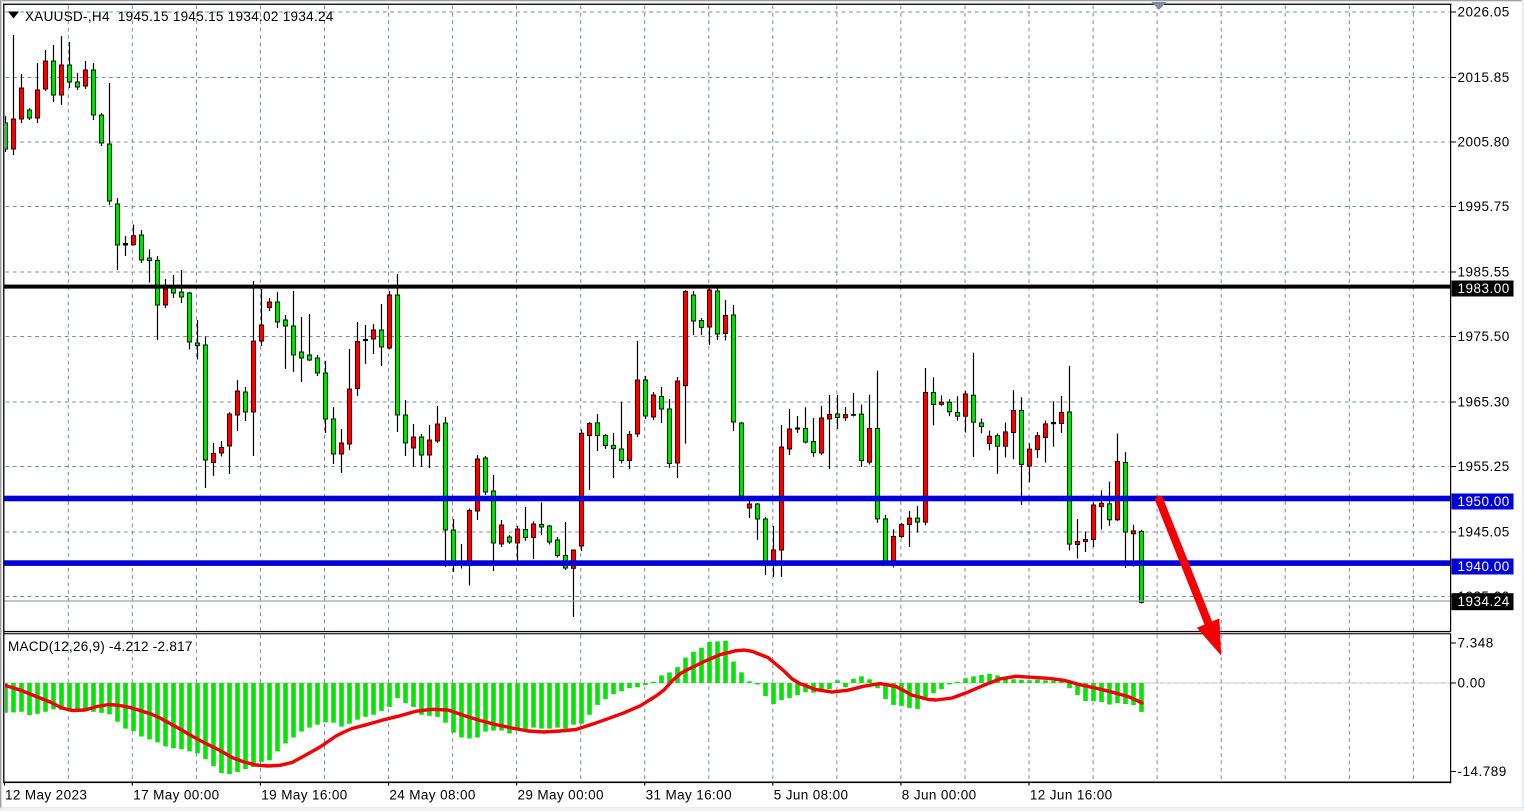  What do you see at coordinates (1484, 272) in the screenshot?
I see `svg-text: 1985.55` at bounding box center [1484, 272].